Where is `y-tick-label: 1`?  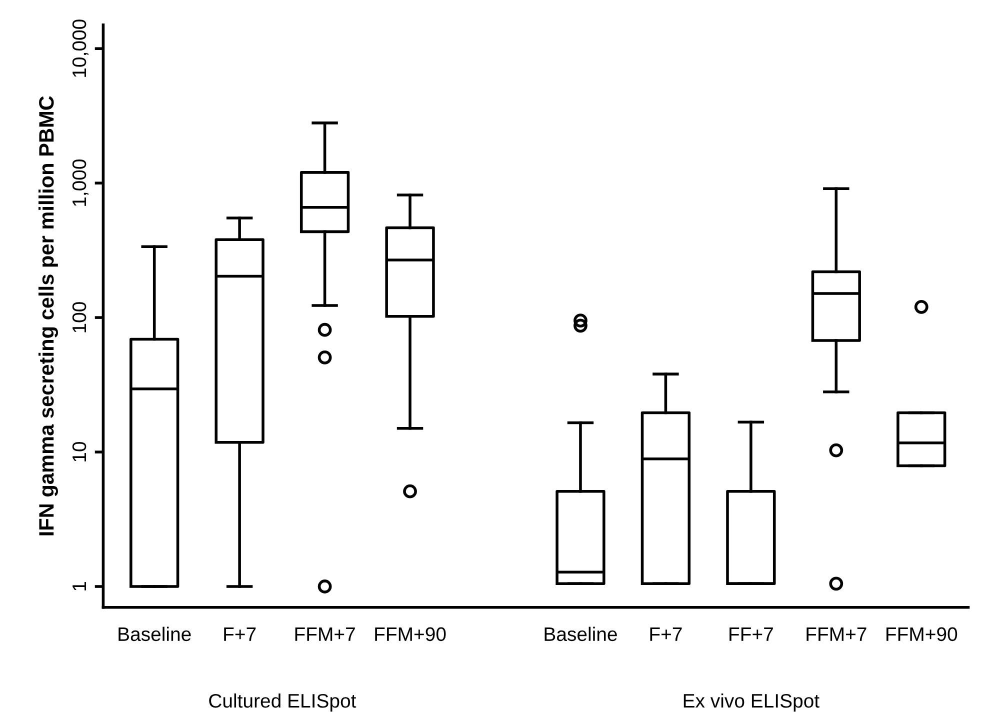 y-tick-label: 1 is located at coordinates (79, 586).